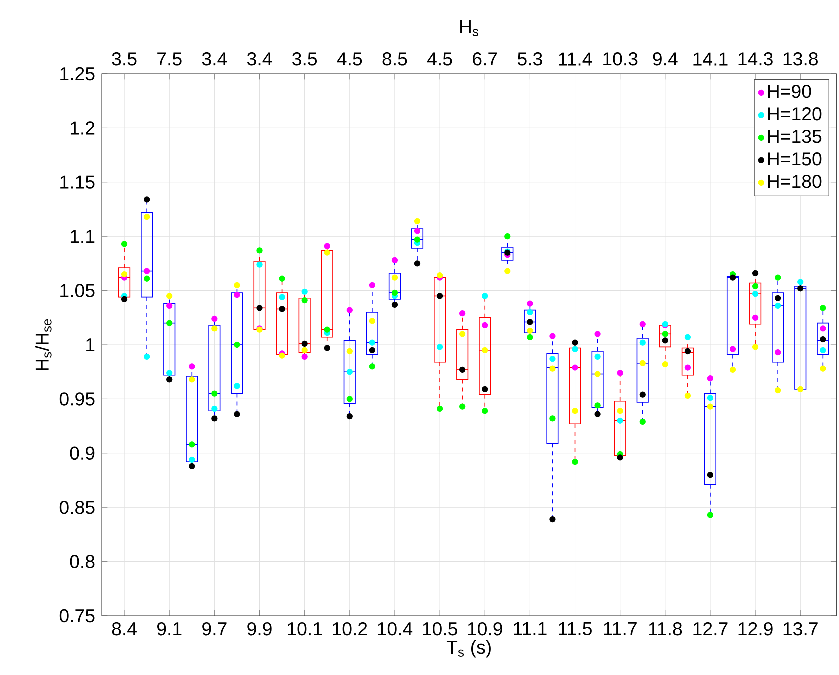  I want to click on x-tick-label: 9.9, so click(260, 629).